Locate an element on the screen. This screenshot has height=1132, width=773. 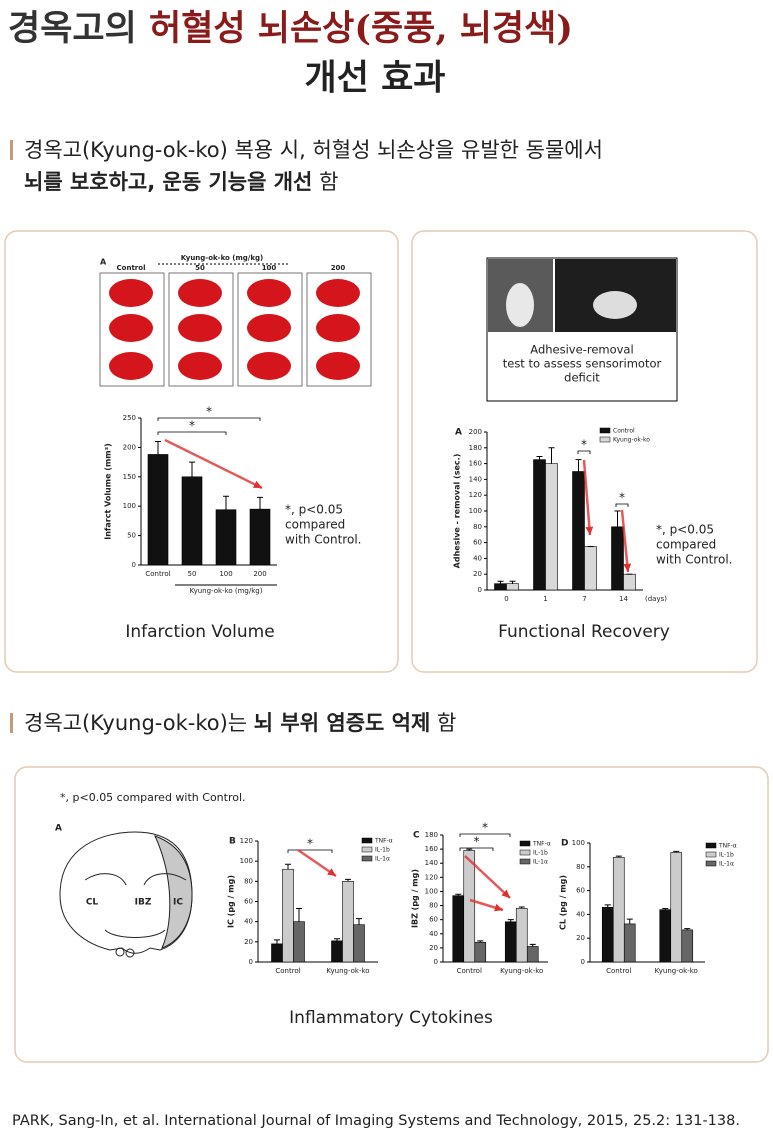
y-tick-label: 120 is located at coordinates (475, 495).